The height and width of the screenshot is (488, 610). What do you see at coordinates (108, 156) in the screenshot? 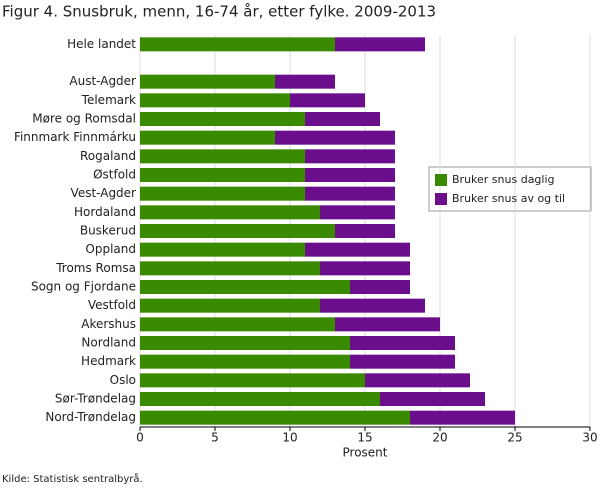
I see `y-tick-label: Rogaland` at bounding box center [108, 156].